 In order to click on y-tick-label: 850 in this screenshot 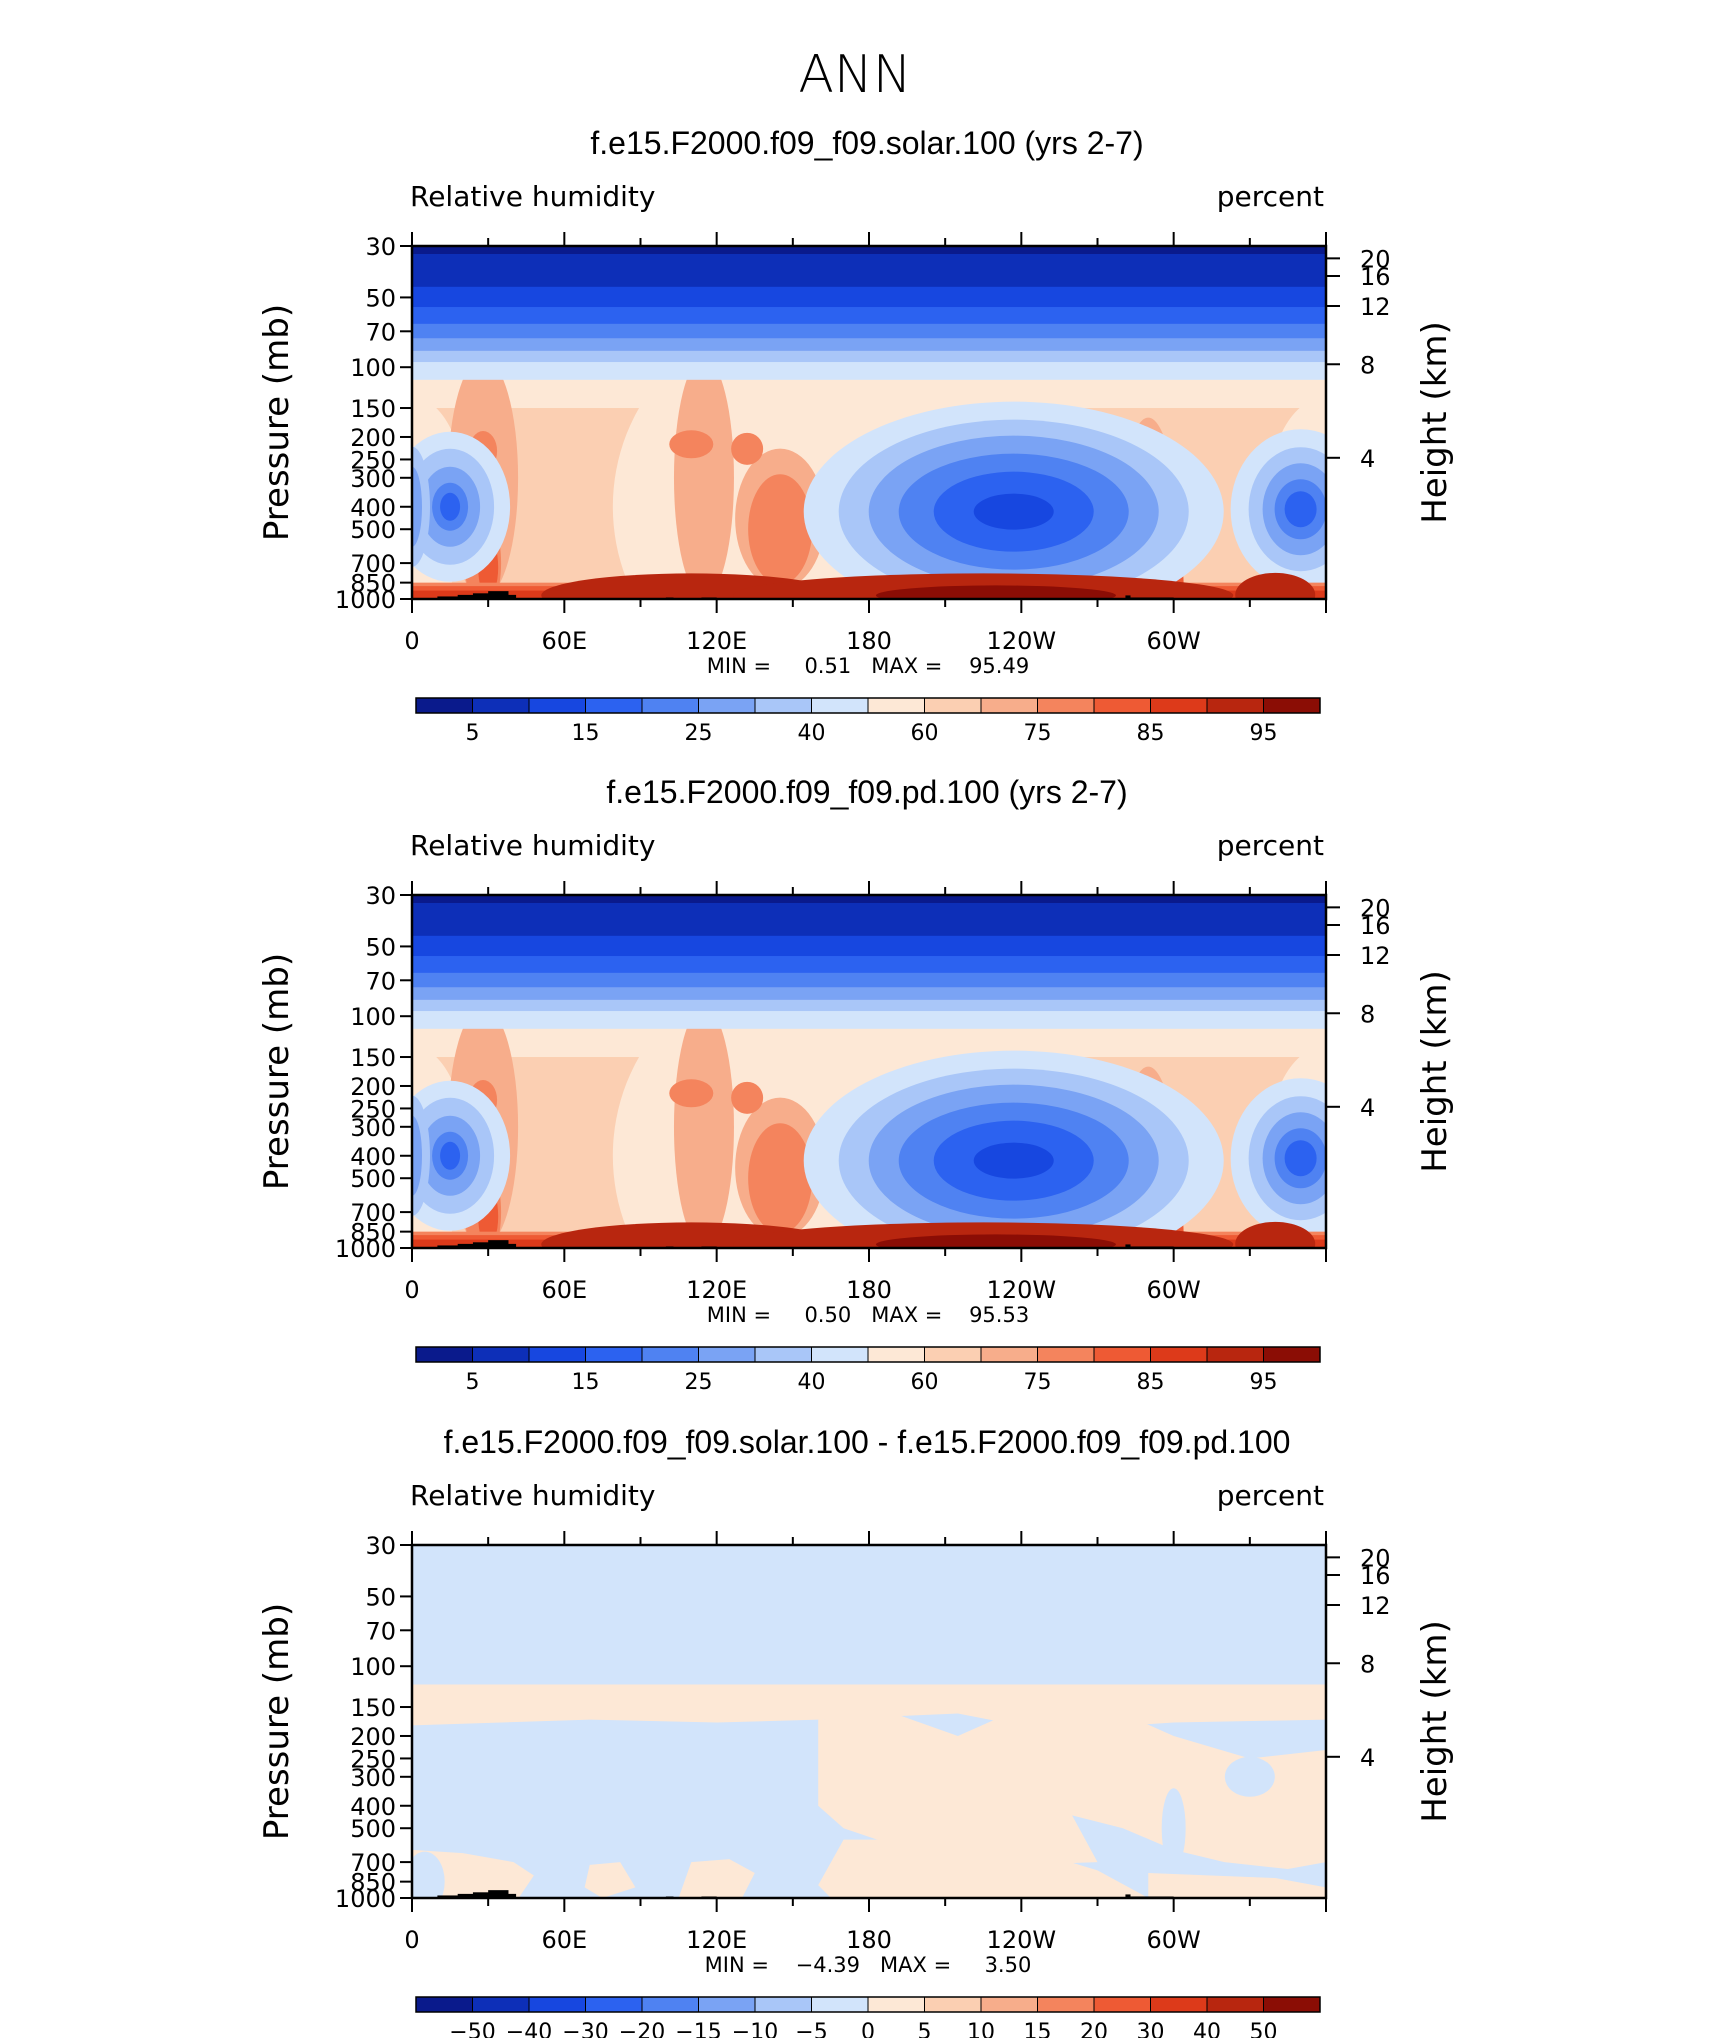, I will do `click(373, 1233)`.